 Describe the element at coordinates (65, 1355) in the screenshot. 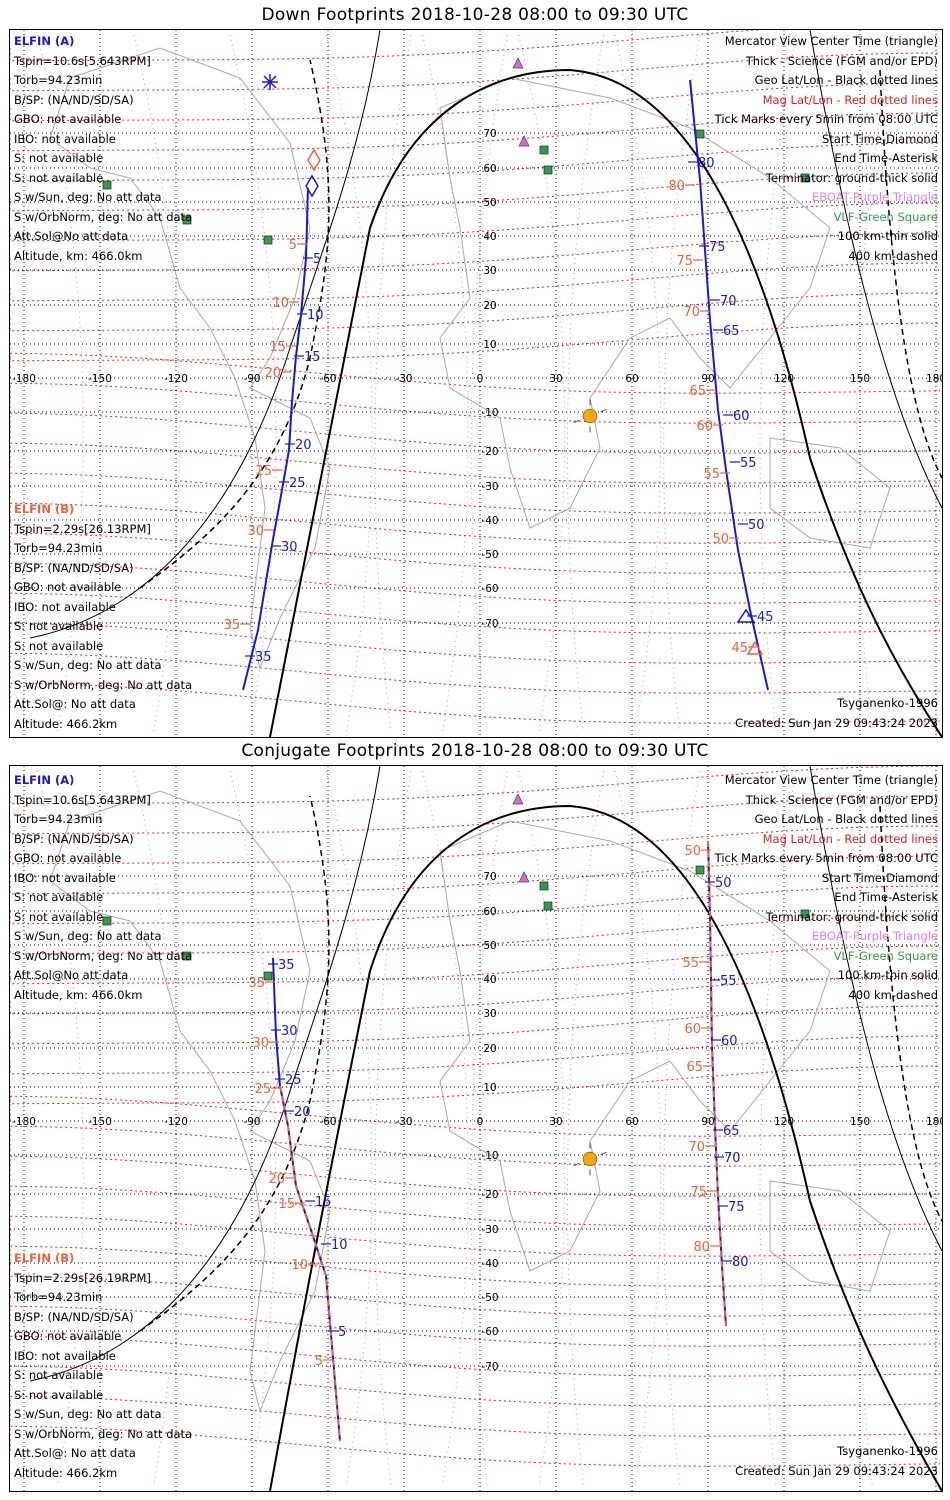

I see `info-line: IBO: not available` at that location.